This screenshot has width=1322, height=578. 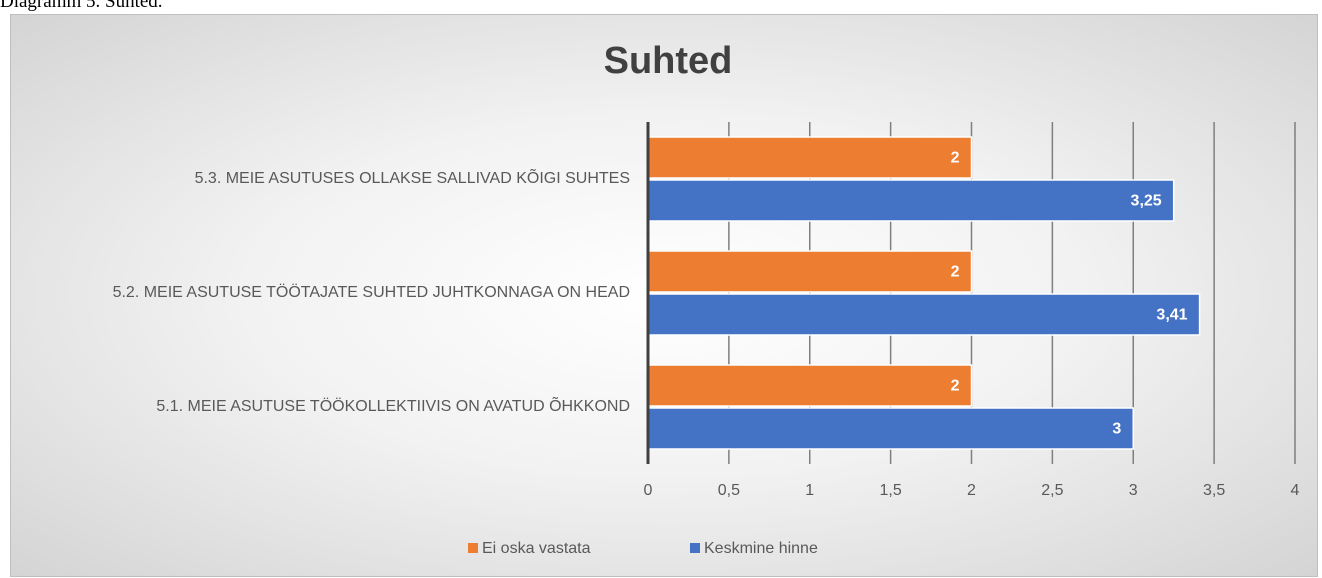 What do you see at coordinates (536, 548) in the screenshot?
I see `legend-label: Ei oska vastata` at bounding box center [536, 548].